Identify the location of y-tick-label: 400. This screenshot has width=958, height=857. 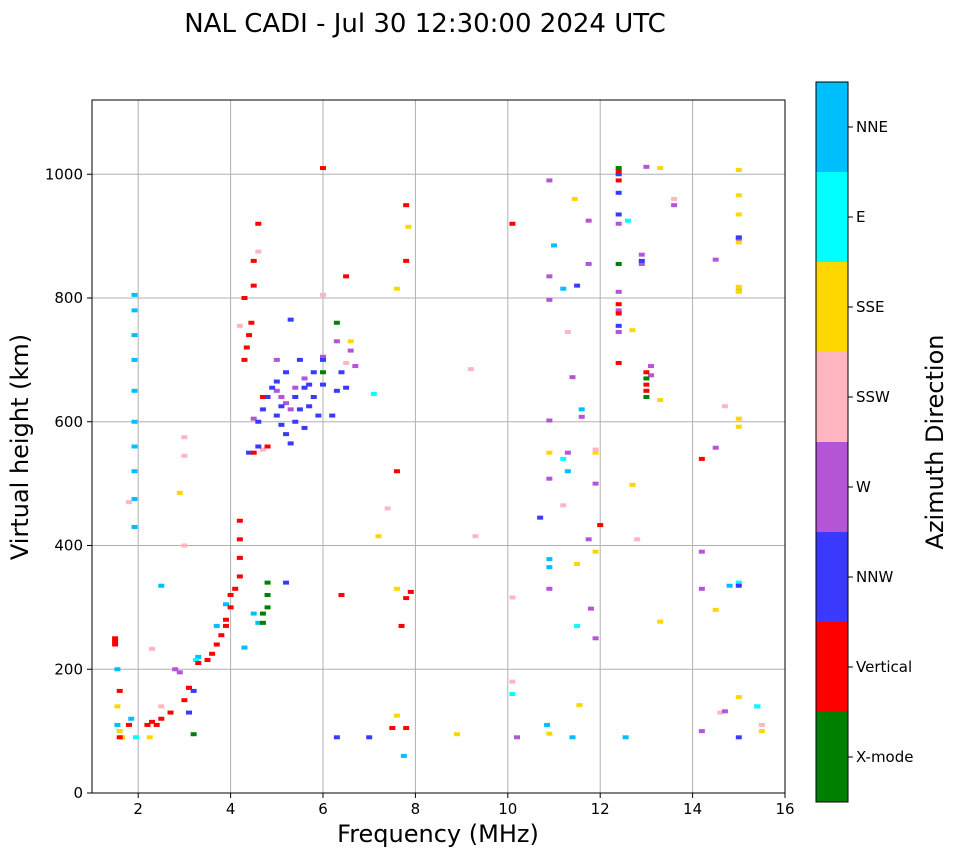
(68, 546).